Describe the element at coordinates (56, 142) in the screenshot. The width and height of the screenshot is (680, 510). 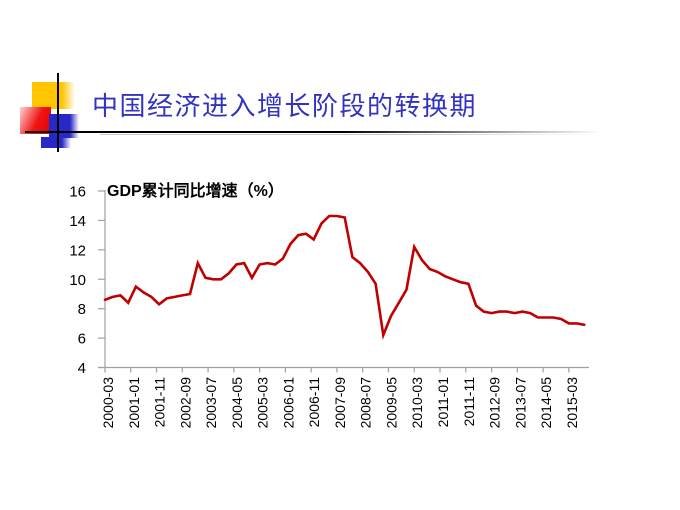
I see `decor-blue-square-lower` at that location.